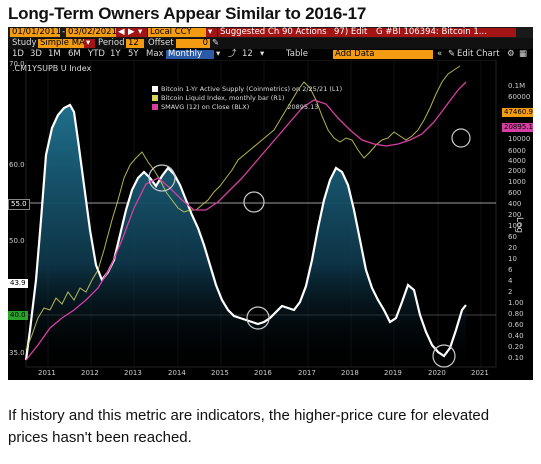  I want to click on gear-icon: ⚙, so click(511, 54).